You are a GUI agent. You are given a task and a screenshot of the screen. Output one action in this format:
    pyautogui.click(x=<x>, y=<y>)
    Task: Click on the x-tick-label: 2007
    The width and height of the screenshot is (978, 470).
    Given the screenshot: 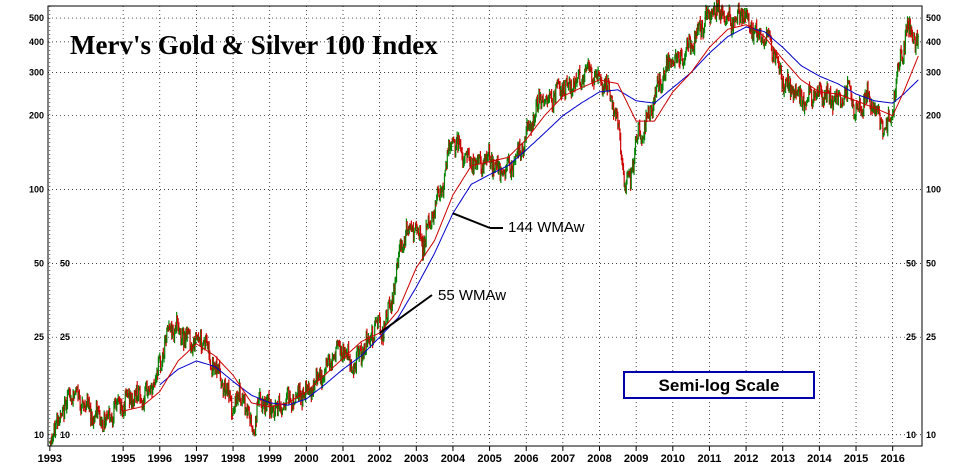 What is the action you would take?
    pyautogui.click(x=563, y=459)
    